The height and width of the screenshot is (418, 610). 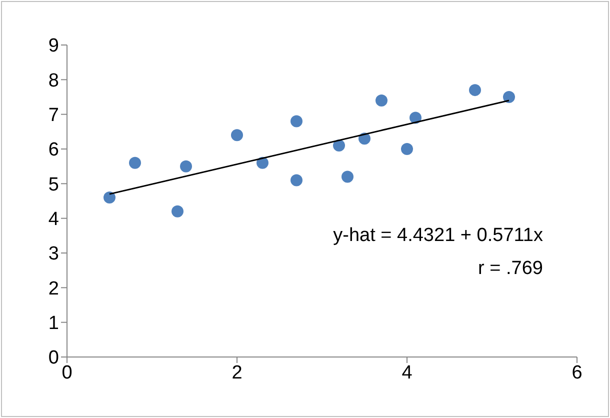 What do you see at coordinates (67, 373) in the screenshot?
I see `x-tick-label: 0` at bounding box center [67, 373].